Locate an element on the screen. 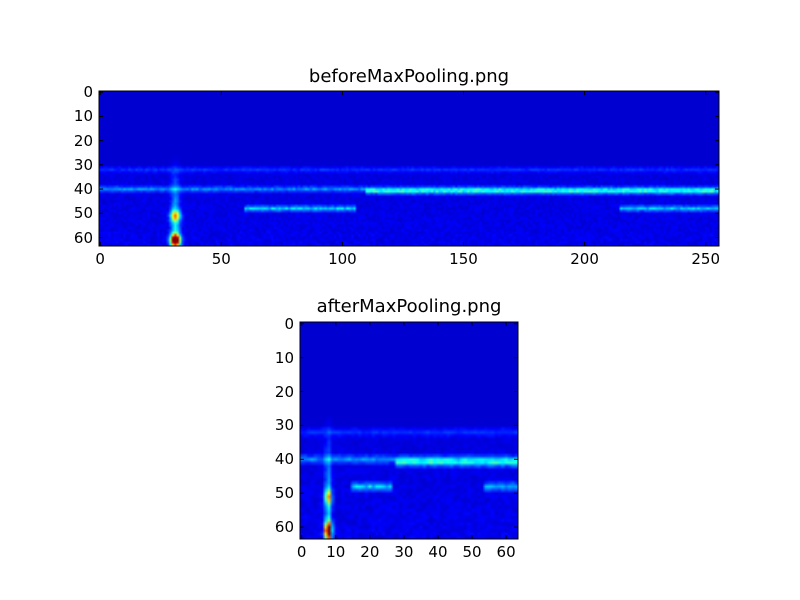 This screenshot has width=800, height=600. x-tick-label: 100 is located at coordinates (342, 259).